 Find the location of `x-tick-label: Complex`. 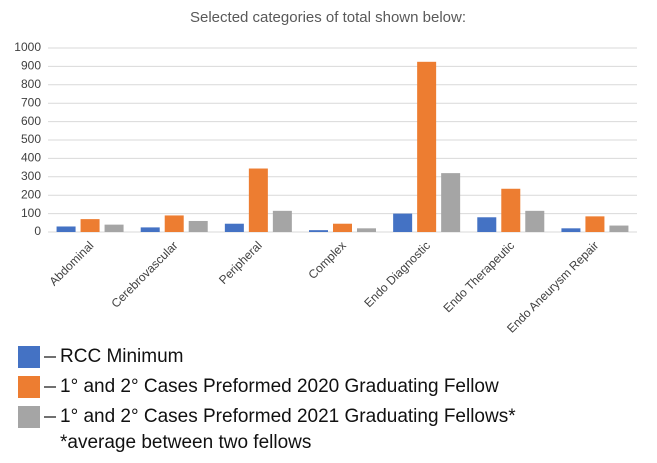

x-tick-label: Complex is located at coordinates (326, 259).